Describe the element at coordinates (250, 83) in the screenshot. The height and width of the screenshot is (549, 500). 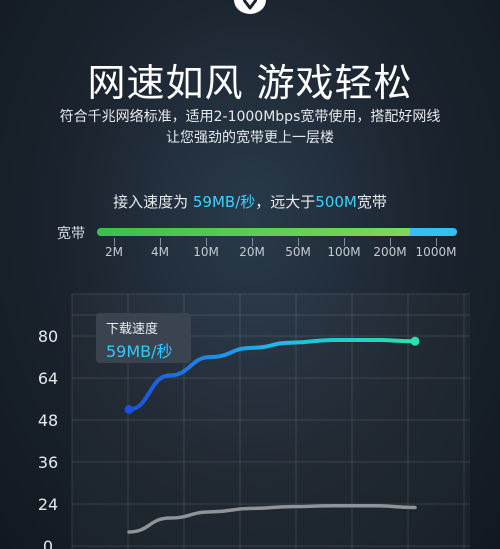
I see `page-headline: 网速如风 游戏轻松` at that location.